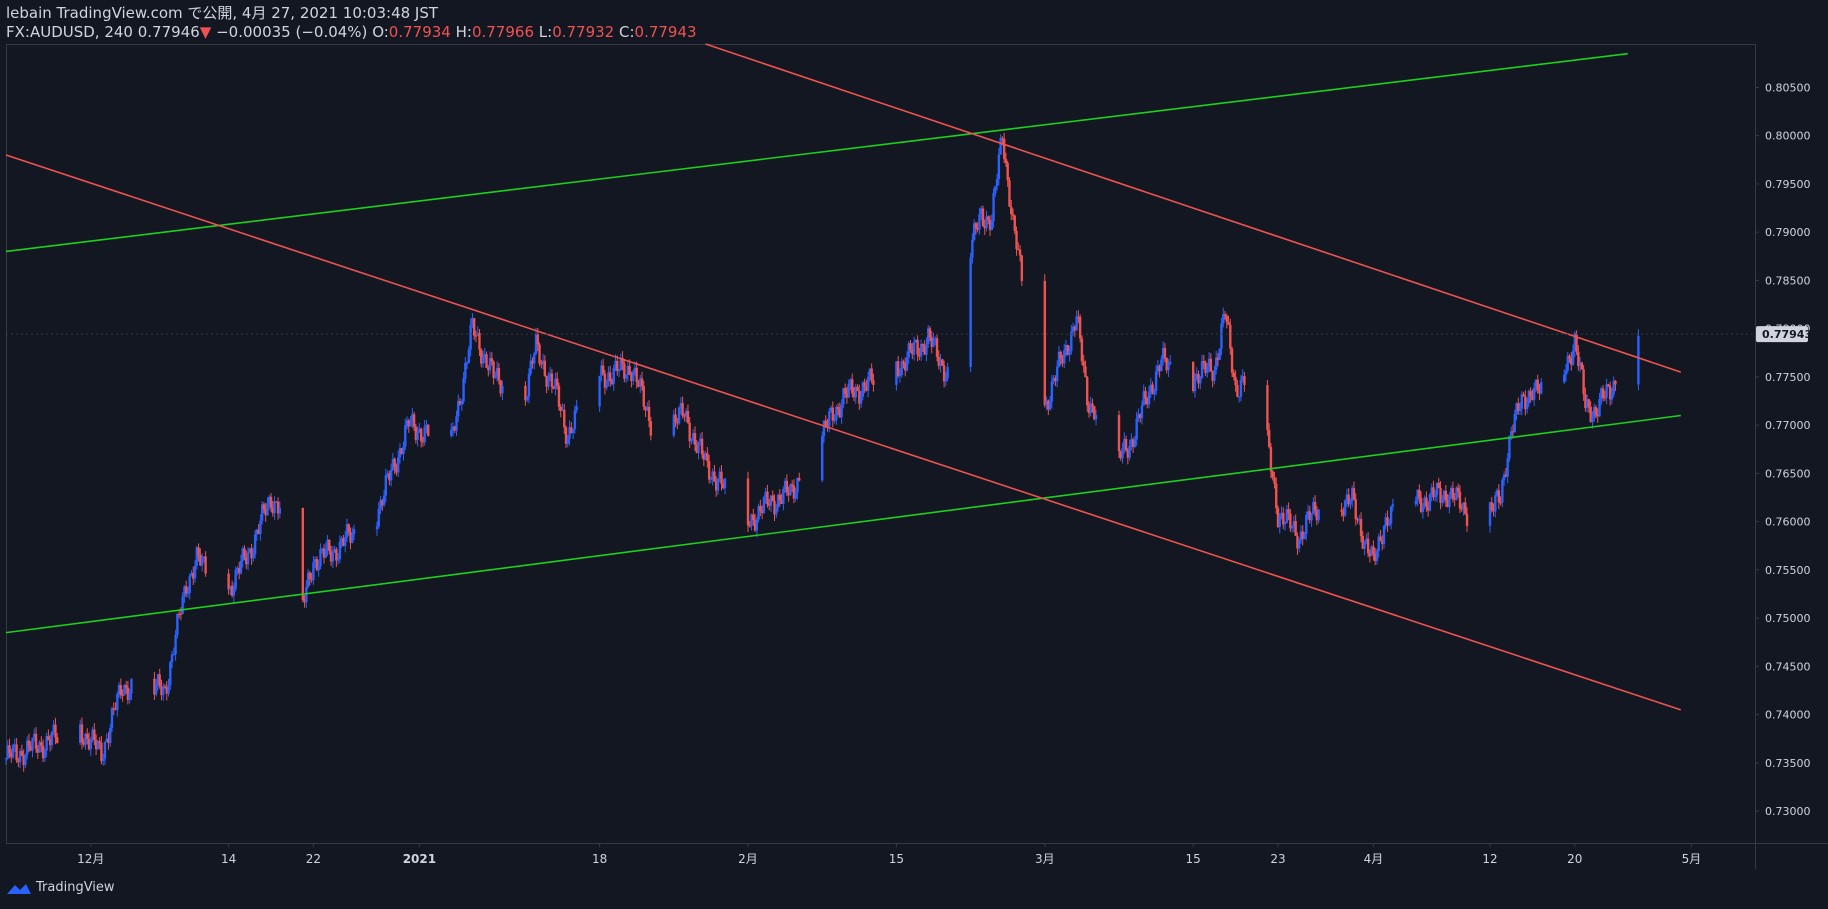 The image size is (1828, 909). Describe the element at coordinates (889, 854) in the screenshot. I see `time-axis: 12月 14 22 2021 18 2月 15 3月 15 23 4月 12 20 5月` at that location.